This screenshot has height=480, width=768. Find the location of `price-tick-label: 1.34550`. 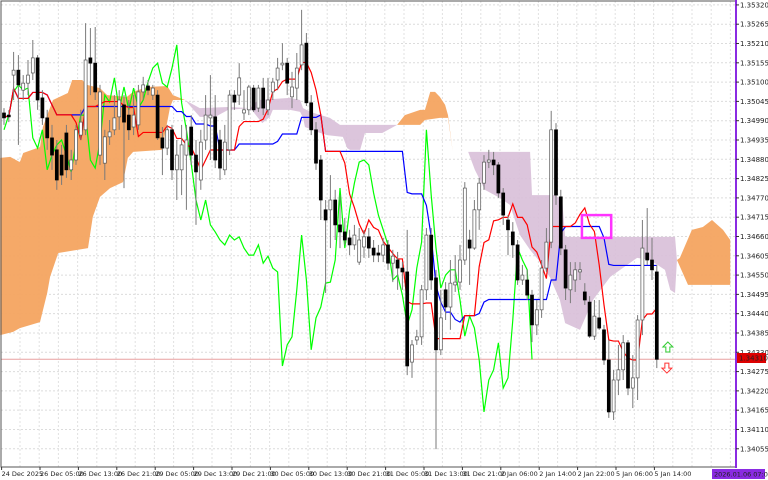

price-tick-label: 1.34550 is located at coordinates (754, 276).